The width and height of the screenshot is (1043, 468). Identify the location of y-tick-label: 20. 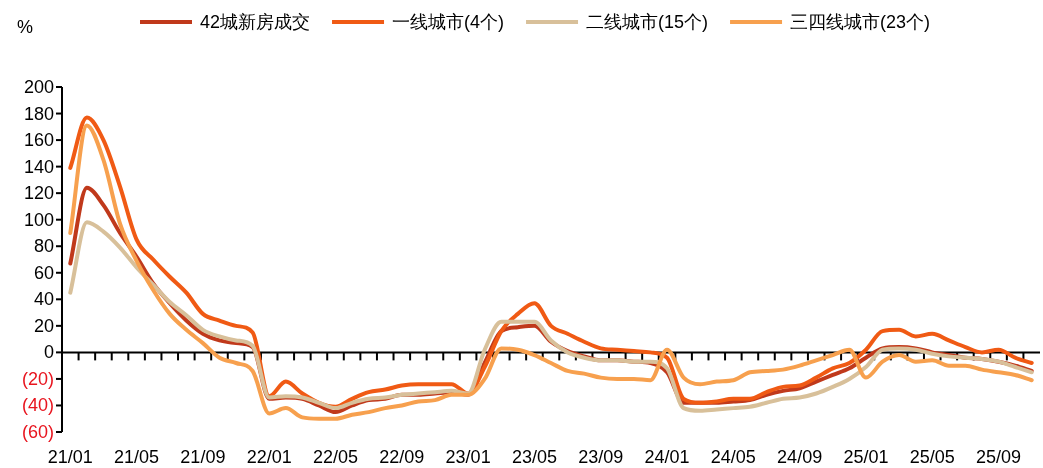
(43, 325).